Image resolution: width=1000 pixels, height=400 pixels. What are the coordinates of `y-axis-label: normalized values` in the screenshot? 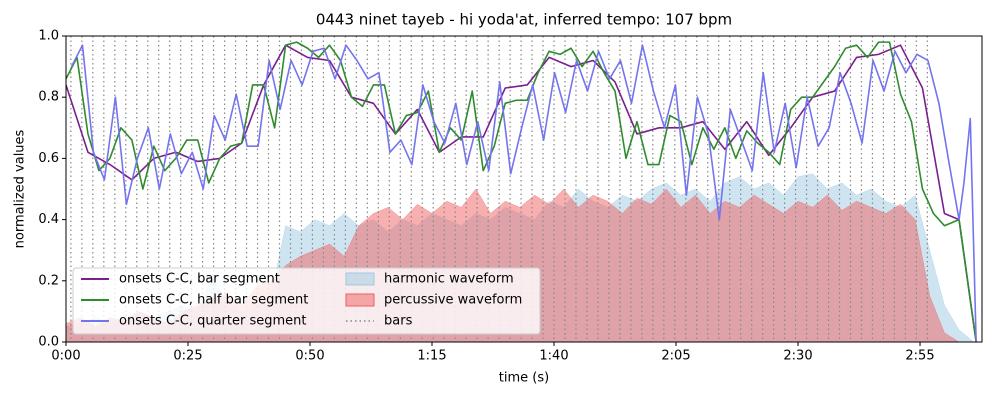 It's located at (20, 188).